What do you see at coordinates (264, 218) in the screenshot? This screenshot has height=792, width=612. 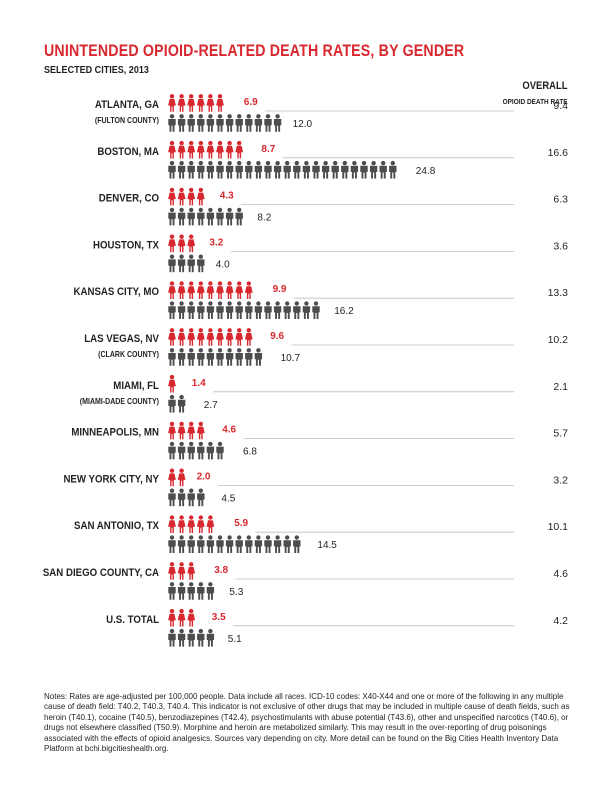 I see `male-value-label: 8.2` at bounding box center [264, 218].